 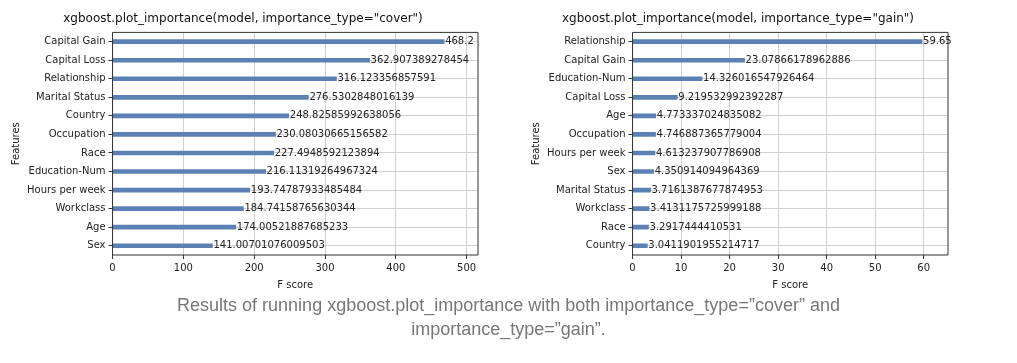 I want to click on data-label: 23.07866178962886, so click(x=798, y=59).